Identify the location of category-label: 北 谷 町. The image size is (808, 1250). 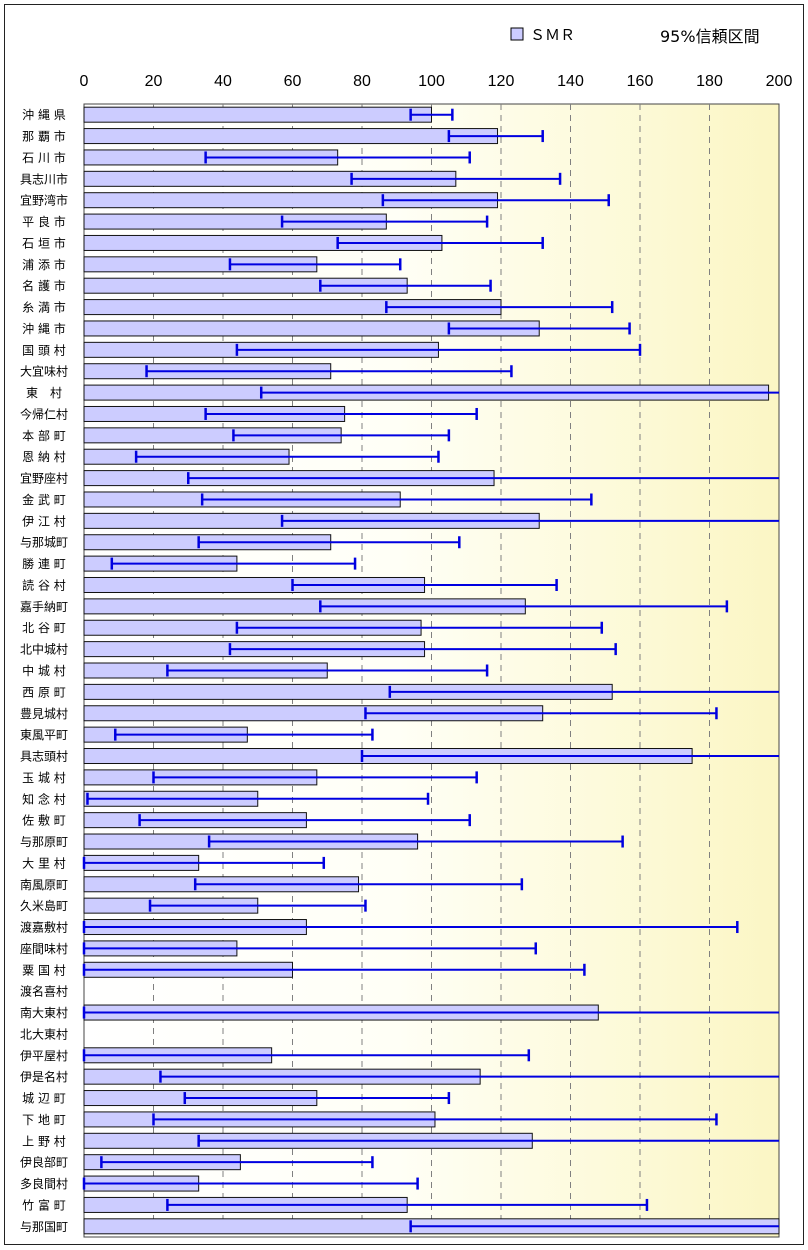
(44, 628).